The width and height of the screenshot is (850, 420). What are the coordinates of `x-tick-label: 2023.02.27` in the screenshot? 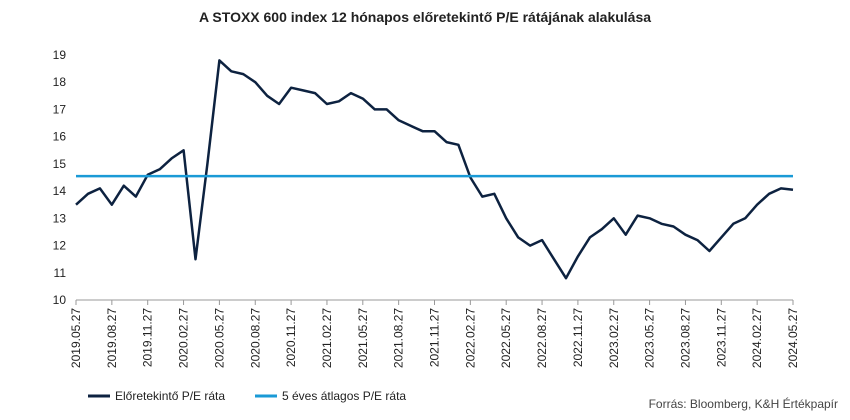 It's located at (614, 338).